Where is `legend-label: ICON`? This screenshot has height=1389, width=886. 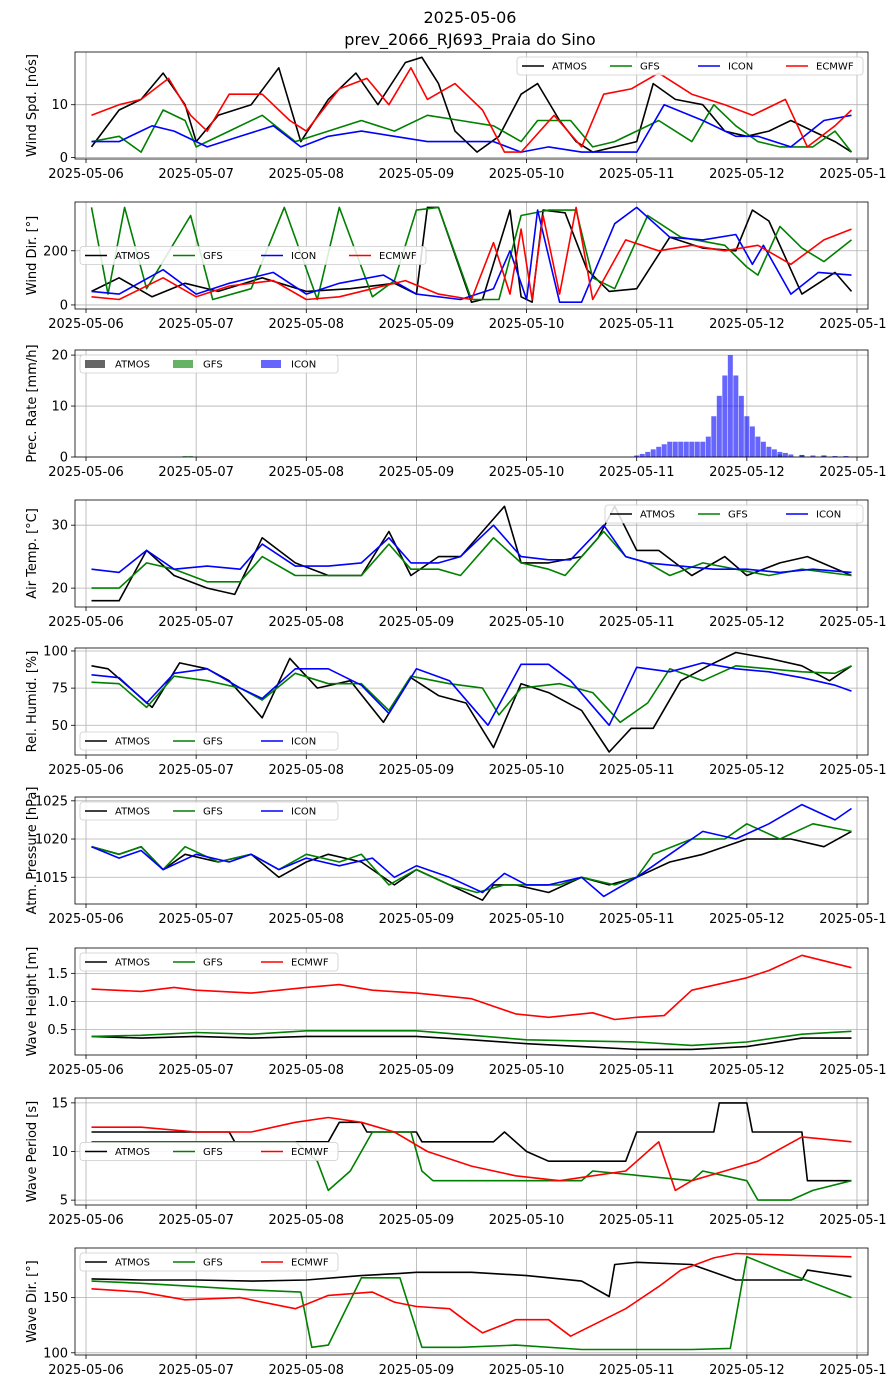
legend-label: ICON is located at coordinates (303, 742).